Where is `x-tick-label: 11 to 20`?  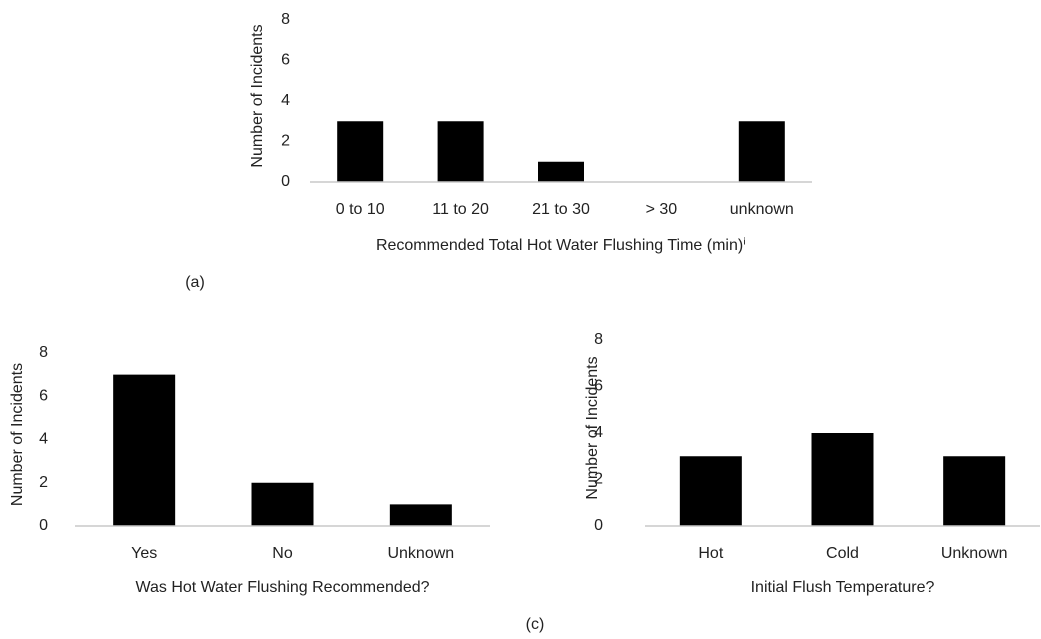 x-tick-label: 11 to 20 is located at coordinates (460, 209).